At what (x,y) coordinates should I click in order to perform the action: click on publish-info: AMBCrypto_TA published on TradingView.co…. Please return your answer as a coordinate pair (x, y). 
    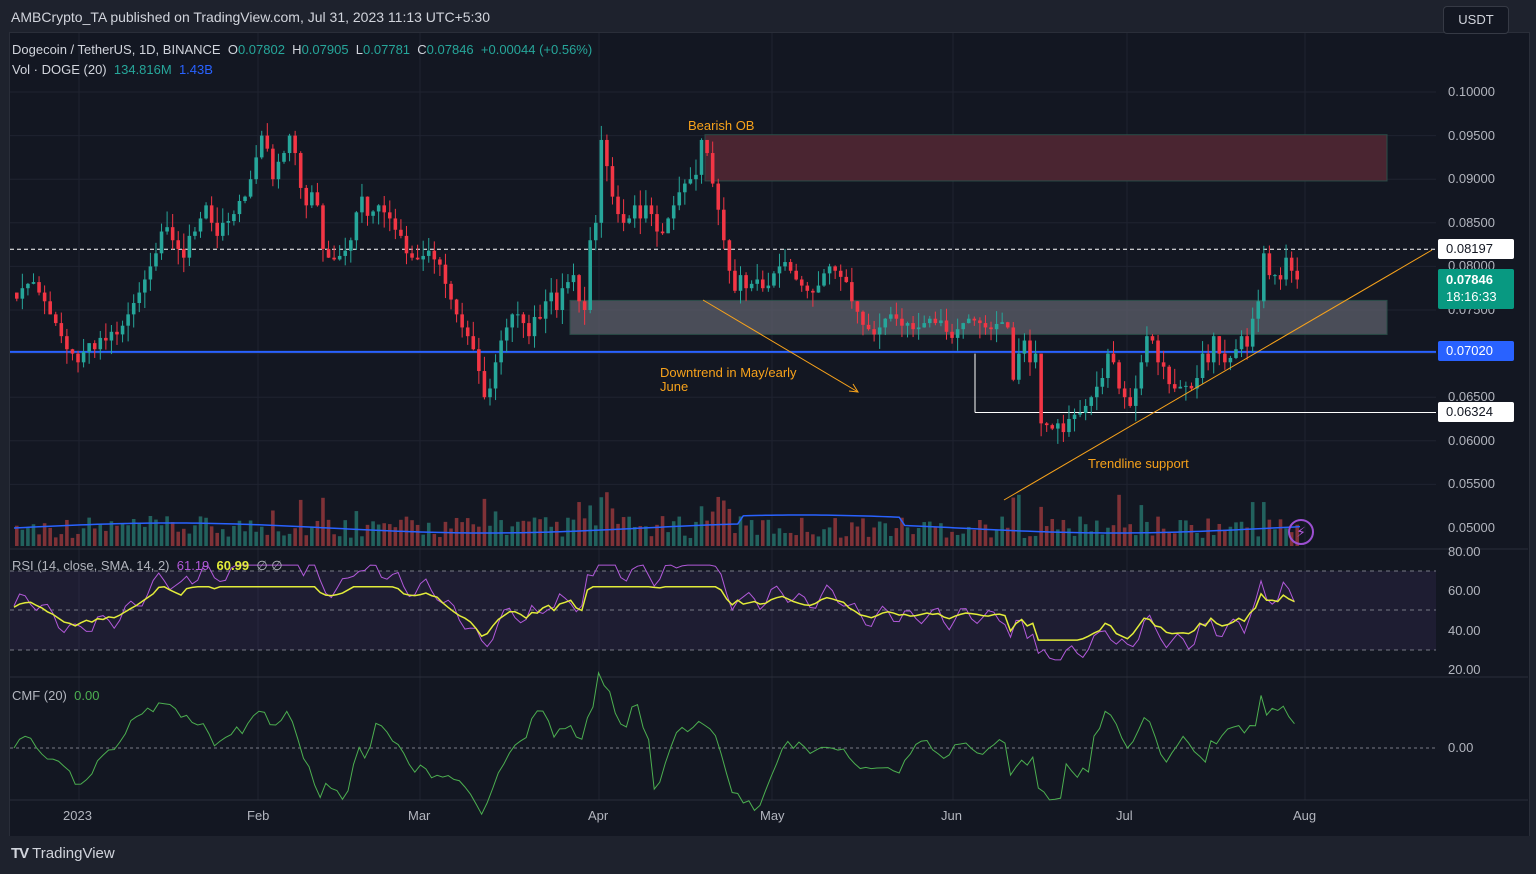
    Looking at the image, I should click on (251, 17).